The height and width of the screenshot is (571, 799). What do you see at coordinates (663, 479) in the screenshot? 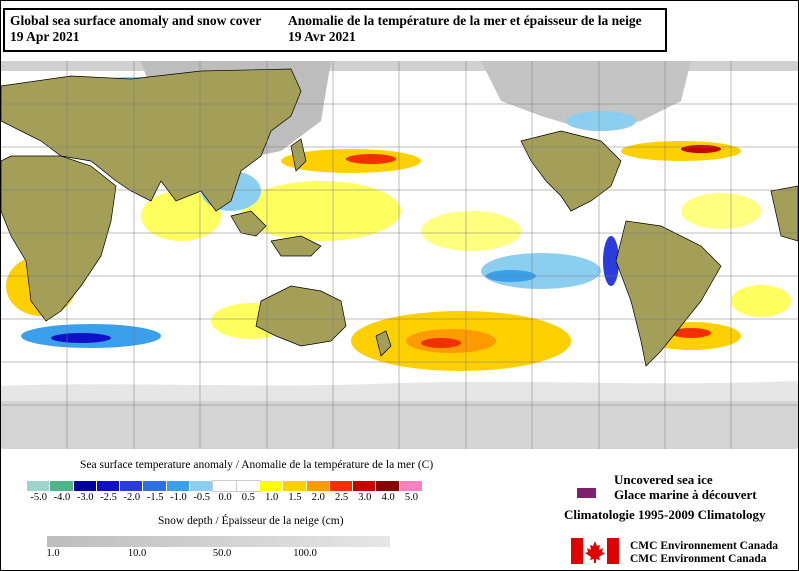
I see `ice-legend-english: Uncovered sea ice` at bounding box center [663, 479].